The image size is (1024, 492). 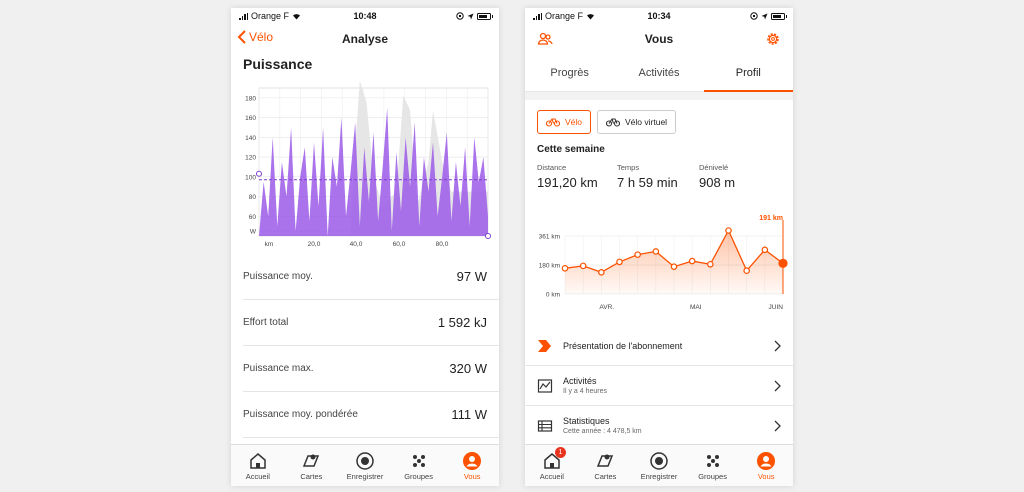 I want to click on menu-subtitle: Cette année : 4 478,5 km, so click(x=602, y=431).